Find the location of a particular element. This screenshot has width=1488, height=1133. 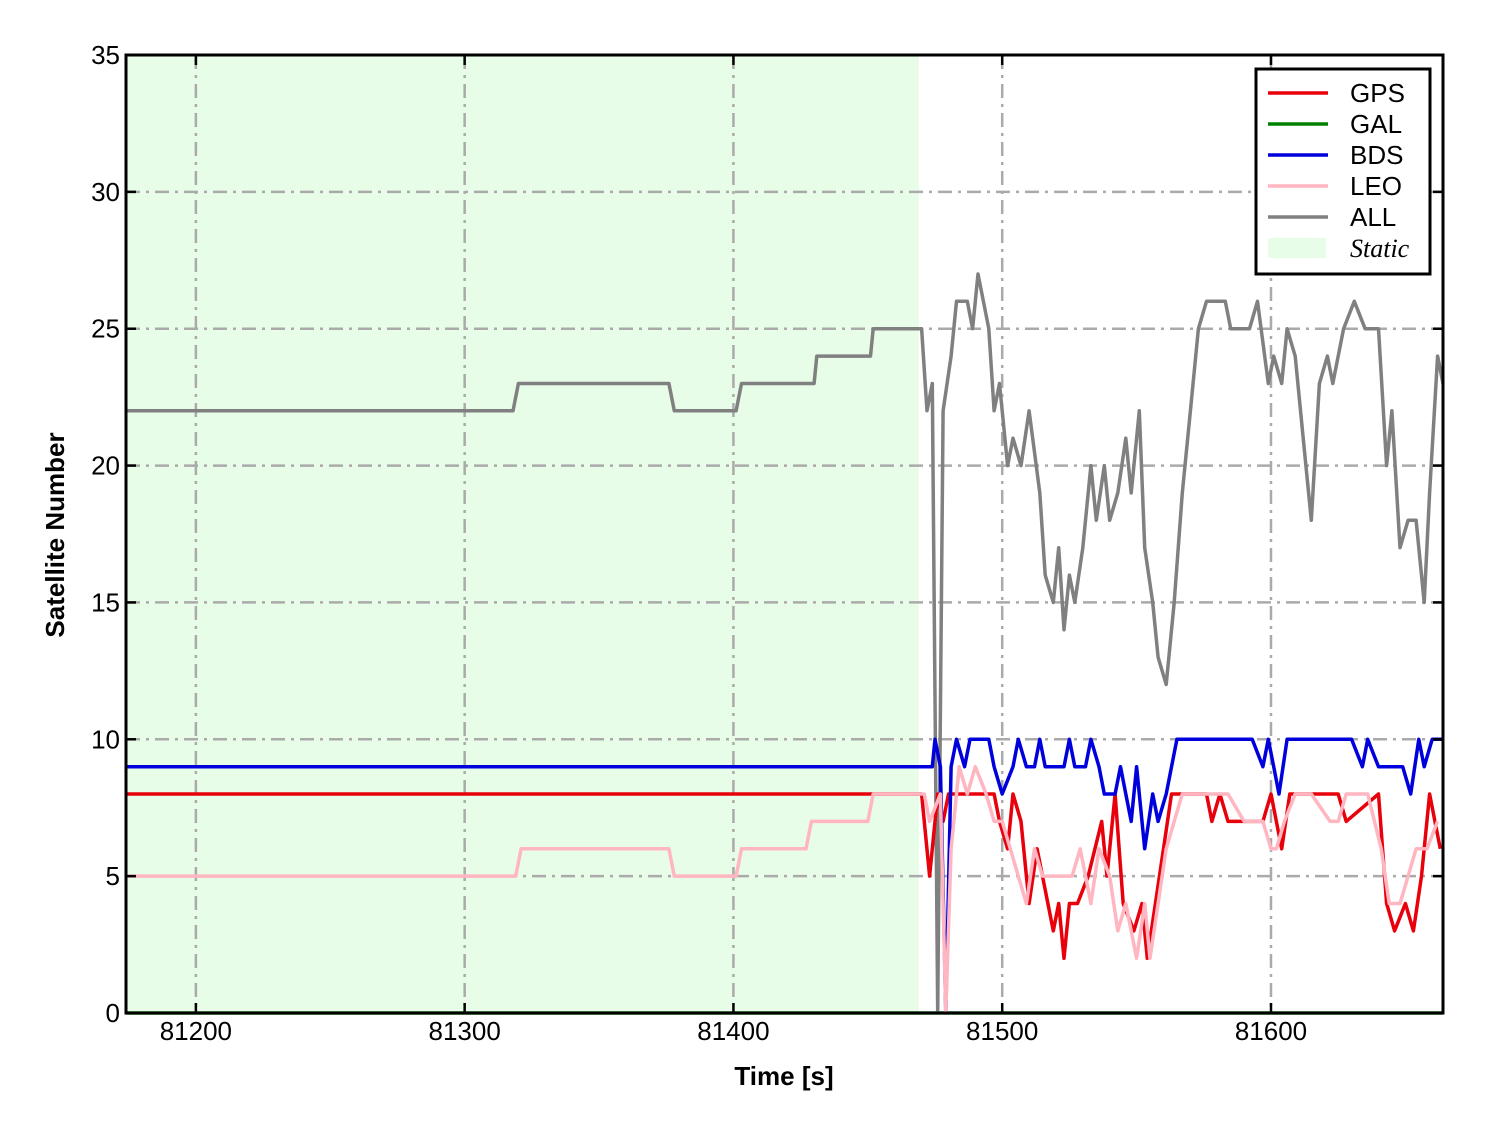

y-tick-label: 20 is located at coordinates (105, 466).